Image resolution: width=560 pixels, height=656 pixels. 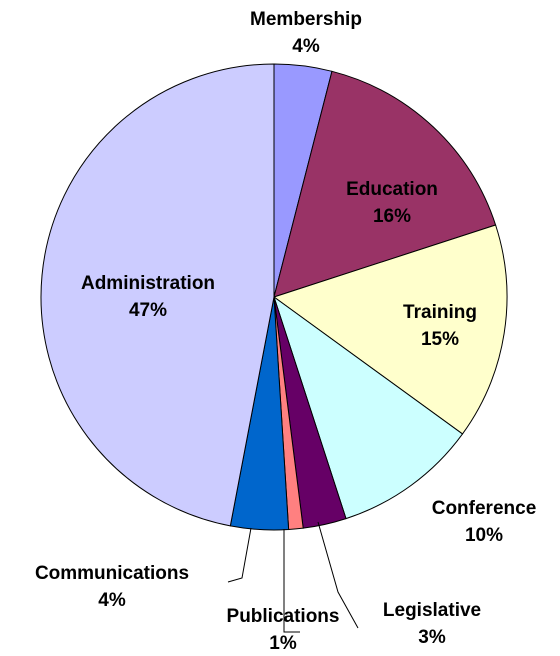 I want to click on slice-label: Communications, so click(x=112, y=573).